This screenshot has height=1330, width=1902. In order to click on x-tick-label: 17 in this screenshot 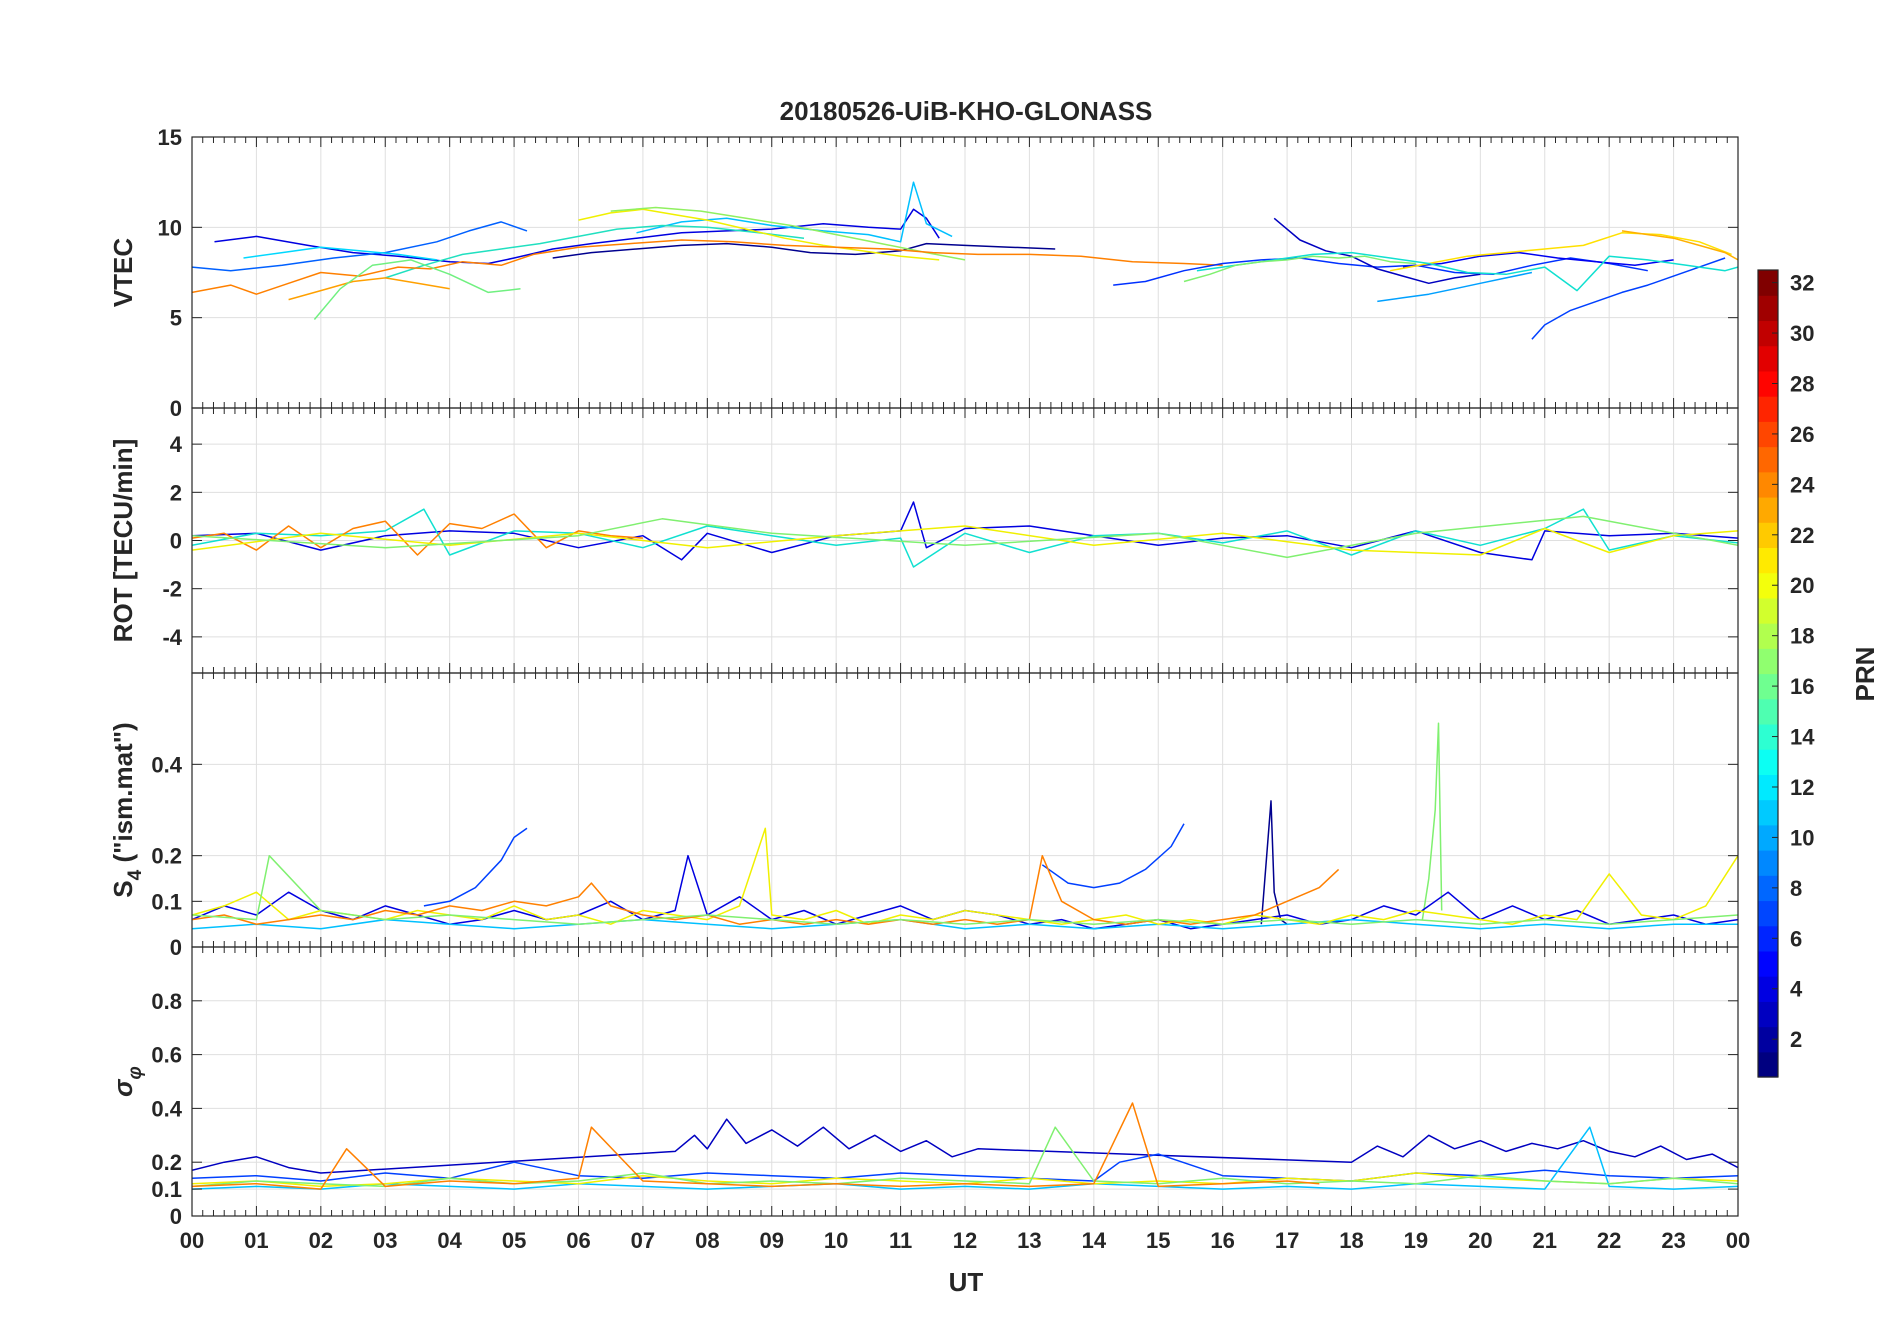, I will do `click(1287, 1240)`.